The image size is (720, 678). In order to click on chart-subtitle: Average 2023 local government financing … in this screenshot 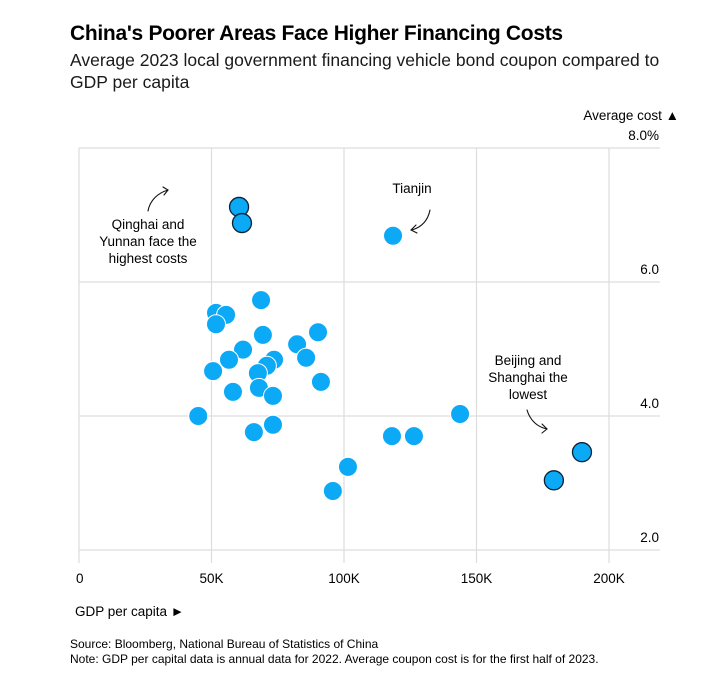, I will do `click(365, 71)`.